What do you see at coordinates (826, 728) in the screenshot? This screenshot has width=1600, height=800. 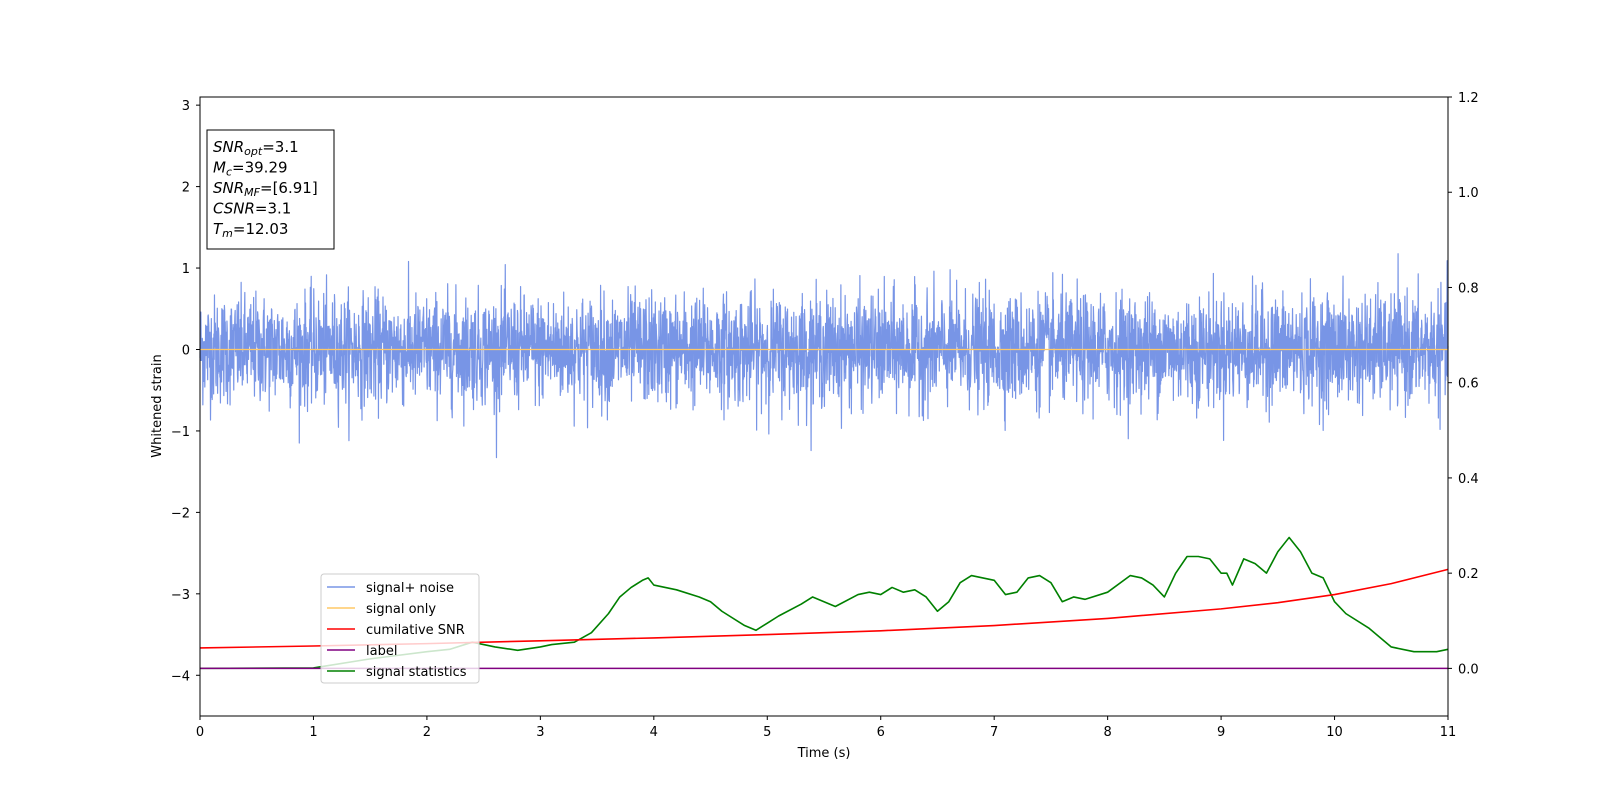 I see `x-axis-ticks: 0 1 2 3 4 5 6 7 8 9 10 11` at bounding box center [826, 728].